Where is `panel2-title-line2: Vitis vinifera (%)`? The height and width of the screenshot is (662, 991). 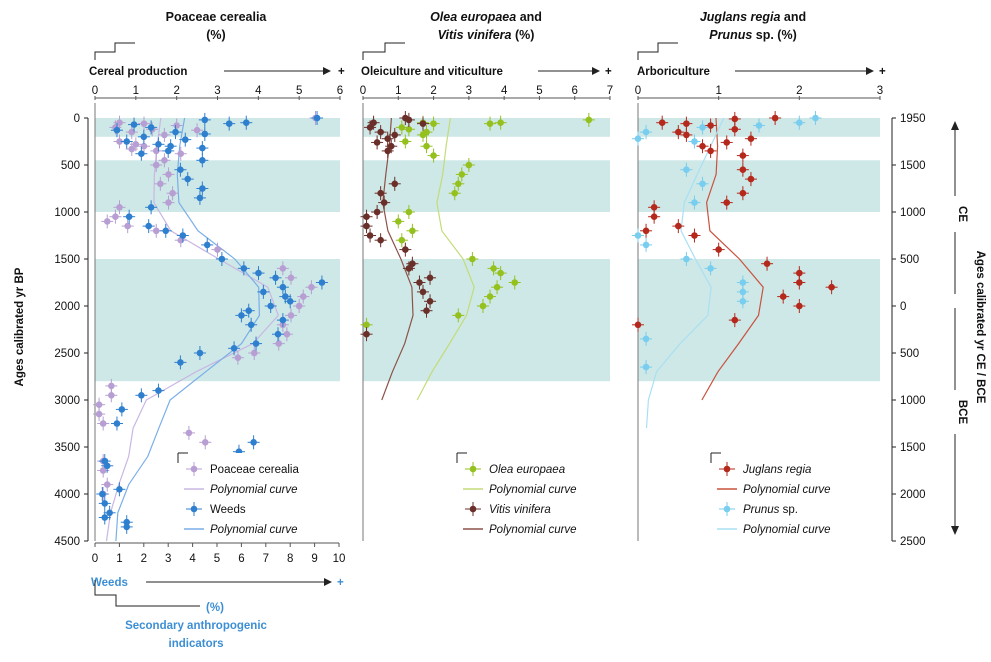 panel2-title-line2: Vitis vinifera (%) is located at coordinates (486, 35).